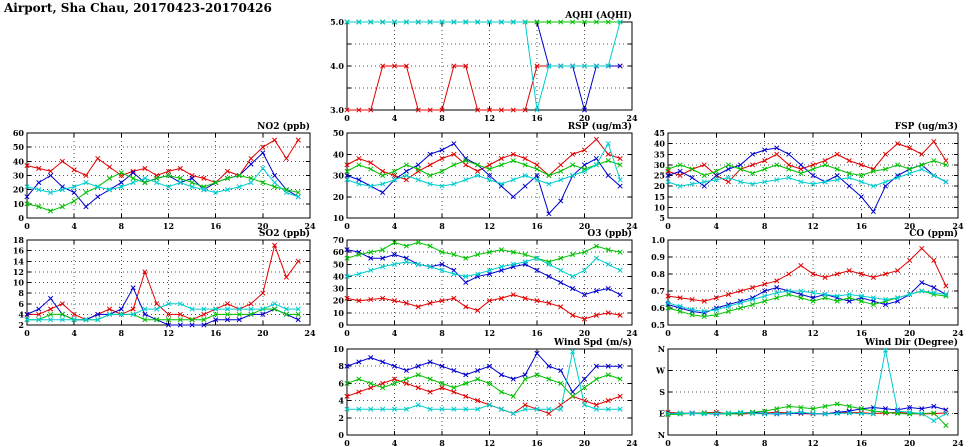 The width and height of the screenshot is (975, 447). What do you see at coordinates (803, 177) in the screenshot?
I see `chart-fsp: 5 10 15 20 25 30 35 40 45 0 4 8 12 16 20 24 FSP (ug/m3)` at bounding box center [803, 177].